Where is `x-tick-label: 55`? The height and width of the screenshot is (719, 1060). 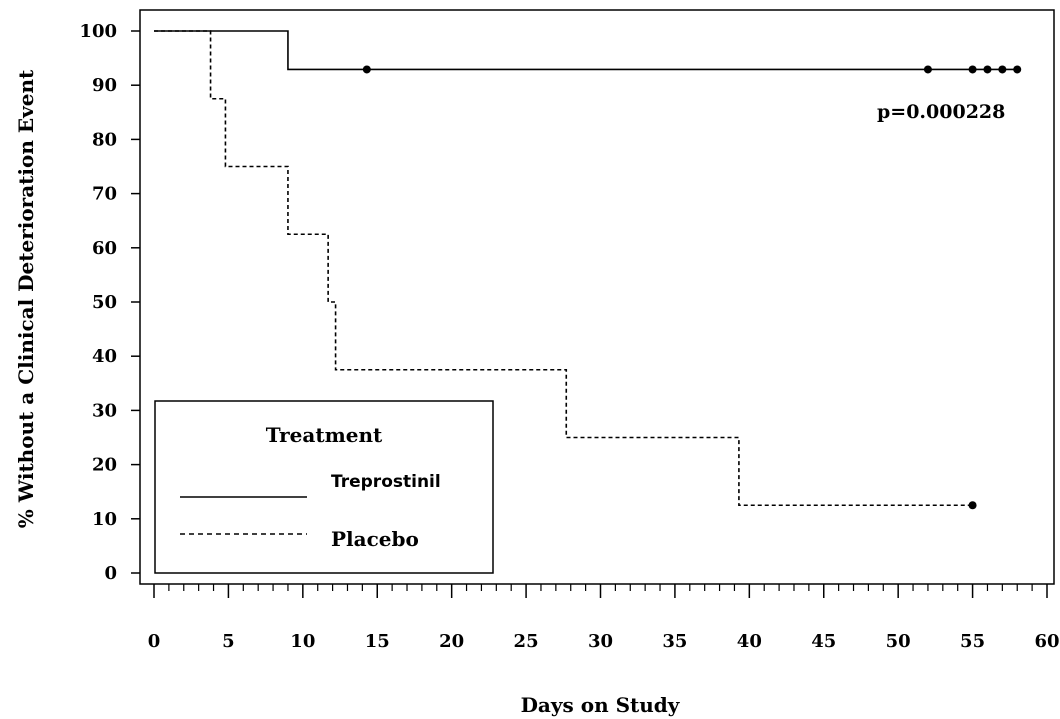 x-tick-label: 55 is located at coordinates (972, 641).